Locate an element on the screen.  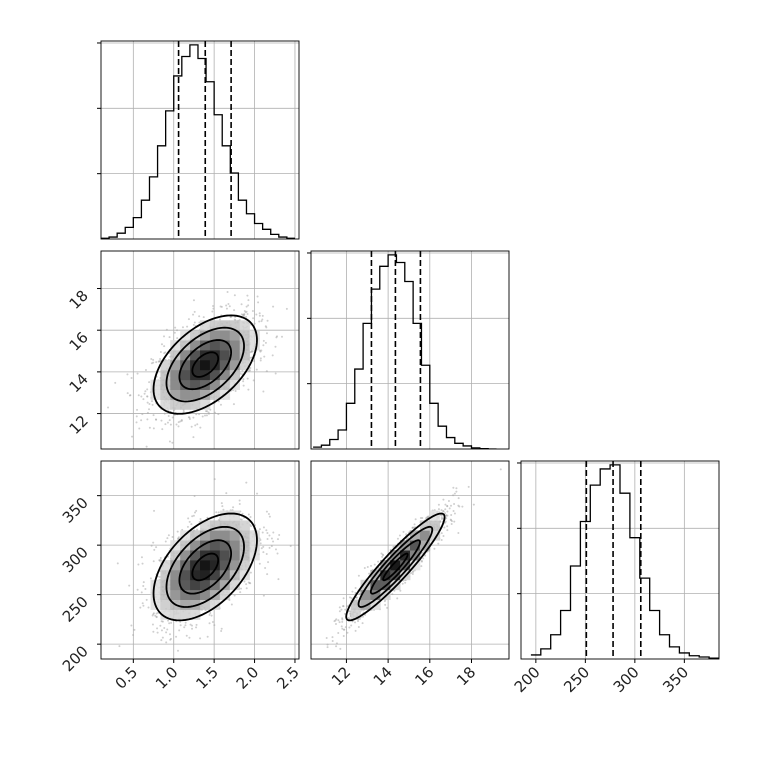
x-tick-label: 1.5 is located at coordinates (207, 678).